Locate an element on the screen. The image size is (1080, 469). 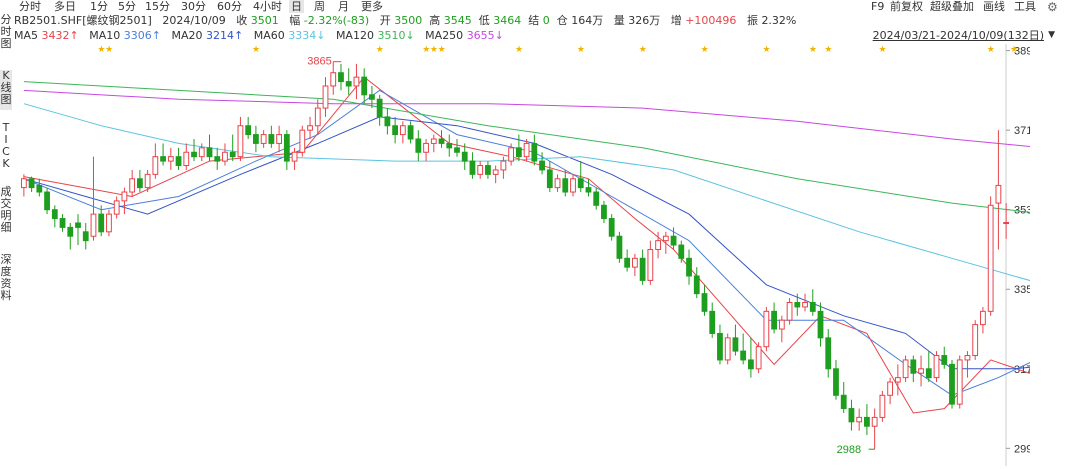
period-tab-day: 日 is located at coordinates (296, 6).